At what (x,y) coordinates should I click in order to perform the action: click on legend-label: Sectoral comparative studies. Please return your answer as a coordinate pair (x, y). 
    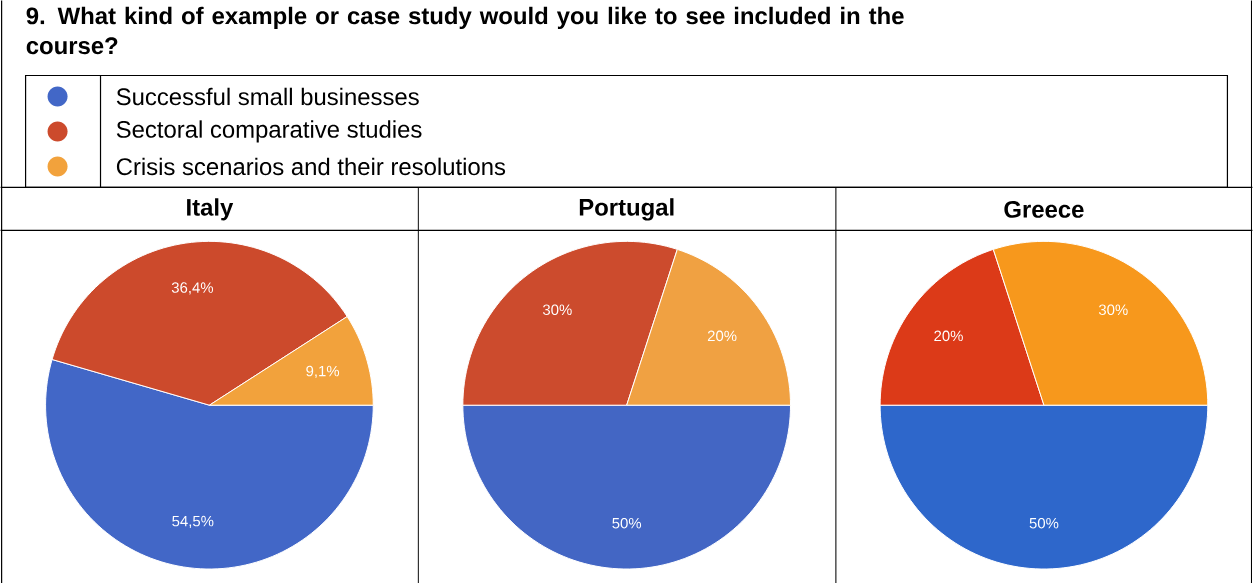
    Looking at the image, I should click on (269, 131).